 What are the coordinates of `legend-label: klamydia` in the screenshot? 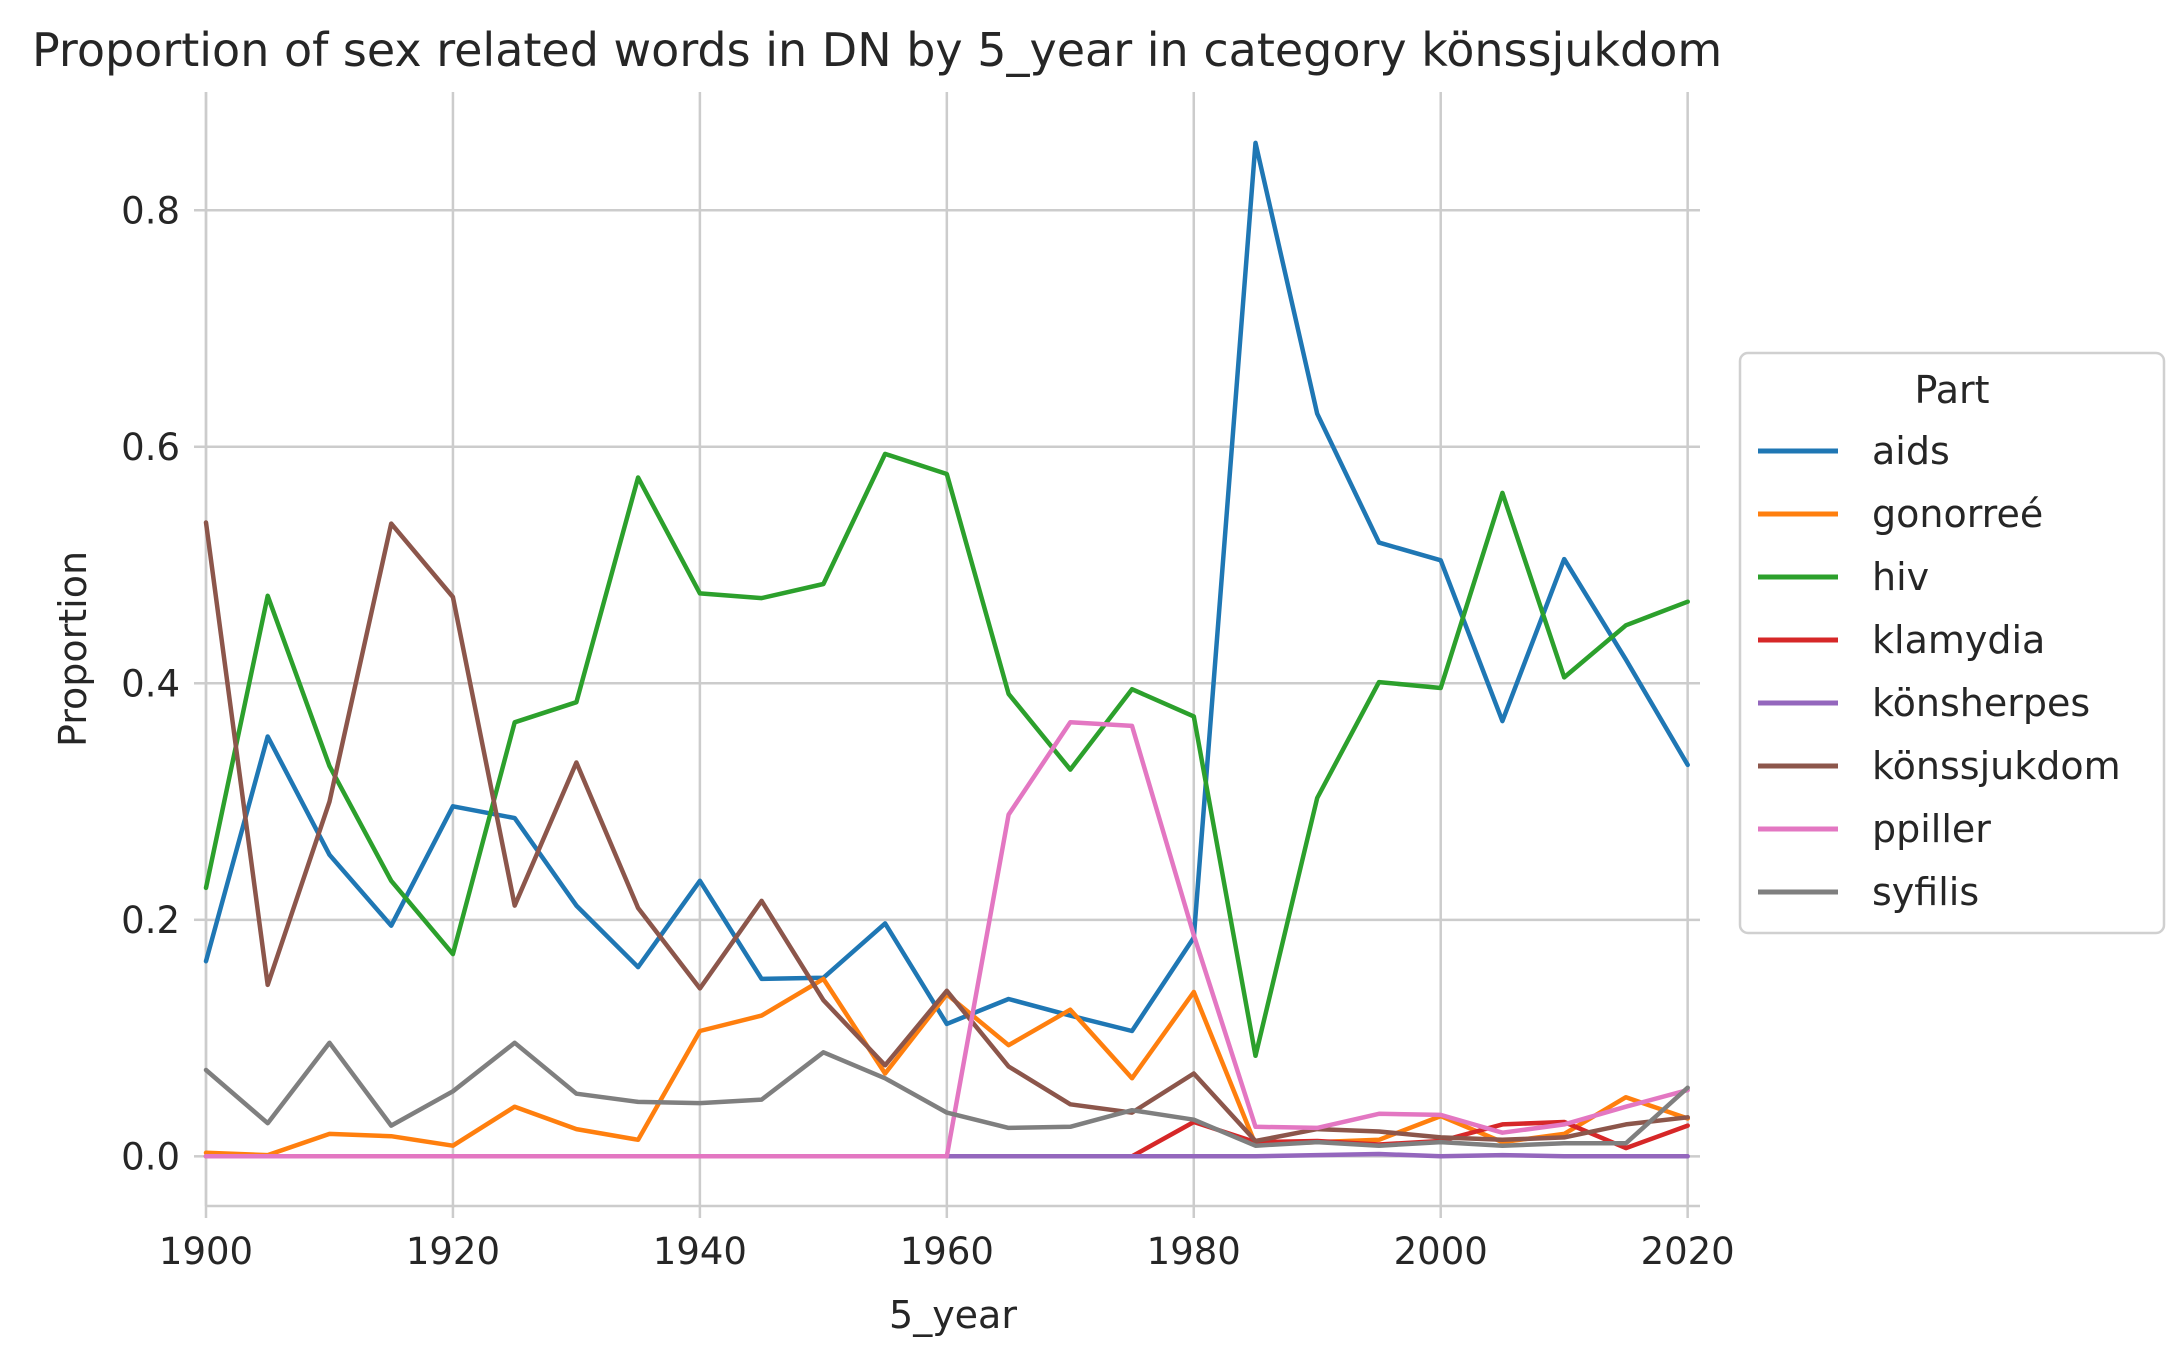 It's located at (1958, 640).